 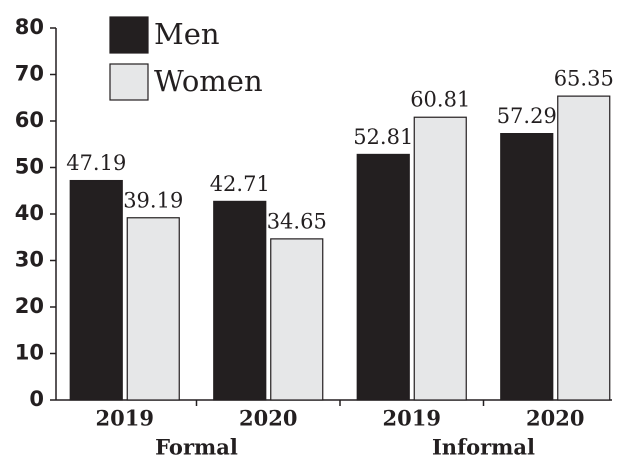 I want to click on value-label: 42.71, so click(x=240, y=184).